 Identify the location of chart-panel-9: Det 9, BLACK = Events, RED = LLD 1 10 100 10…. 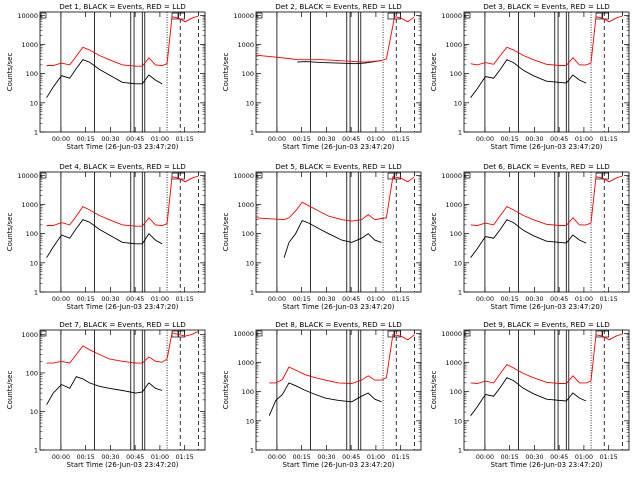
(530, 394).